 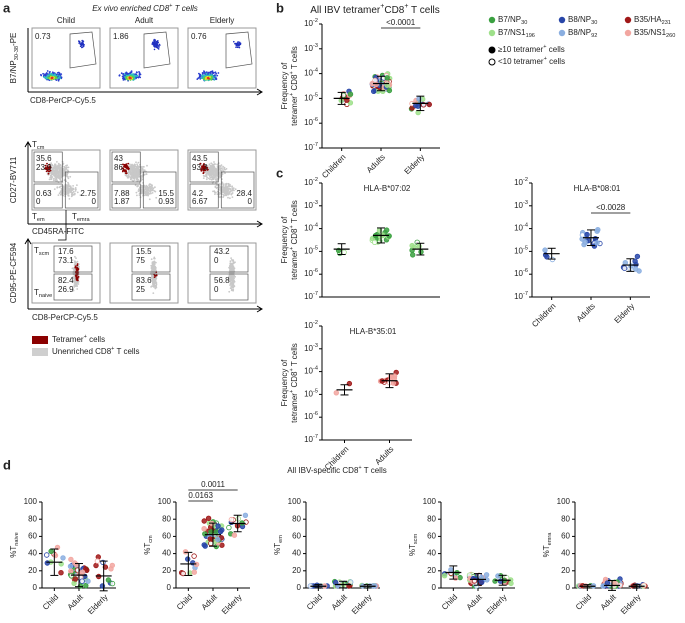 What do you see at coordinates (41, 220) in the screenshot?
I see `text-part: em` at bounding box center [41, 220].